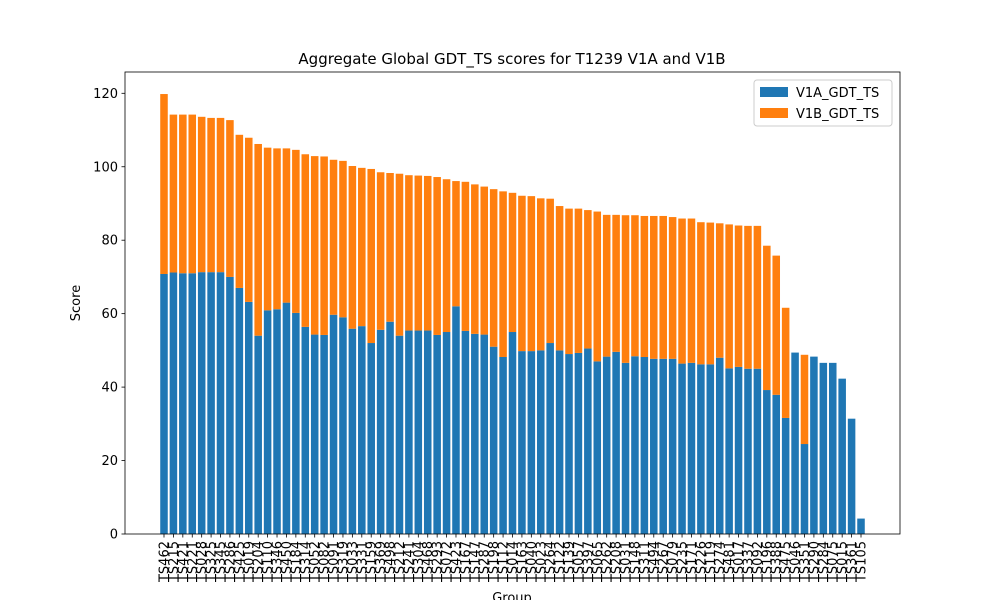 This screenshot has width=1000, height=600. I want to click on x-tick-label: TS139, so click(570, 562).